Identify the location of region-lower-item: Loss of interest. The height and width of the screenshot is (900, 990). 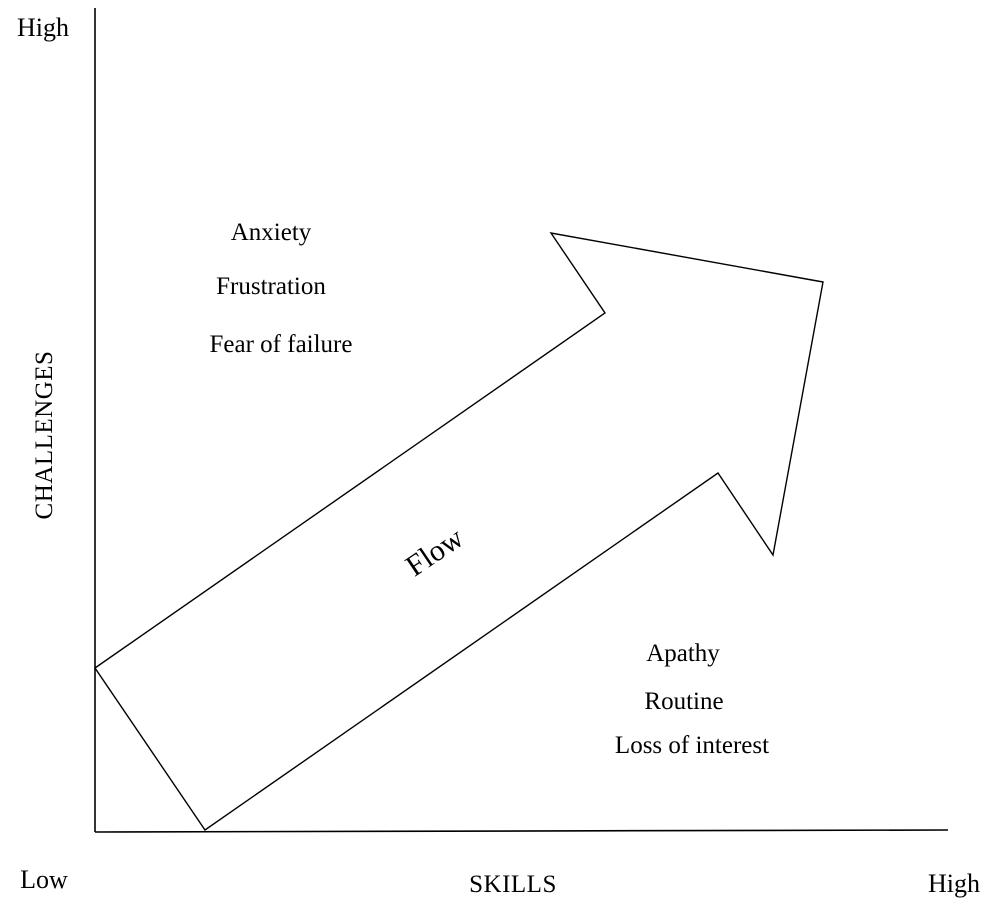
(692, 745).